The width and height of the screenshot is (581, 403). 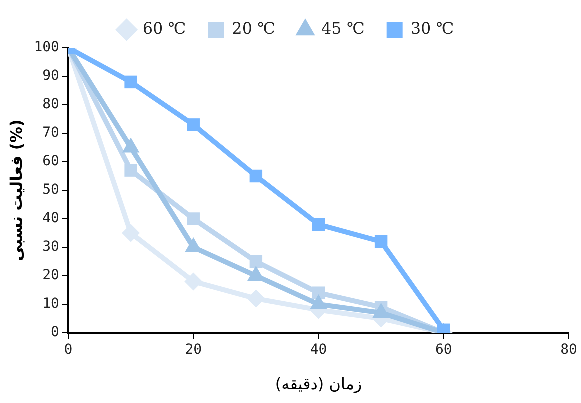 What do you see at coordinates (432, 28) in the screenshot?
I see `legend-label: 30 ℃` at bounding box center [432, 28].